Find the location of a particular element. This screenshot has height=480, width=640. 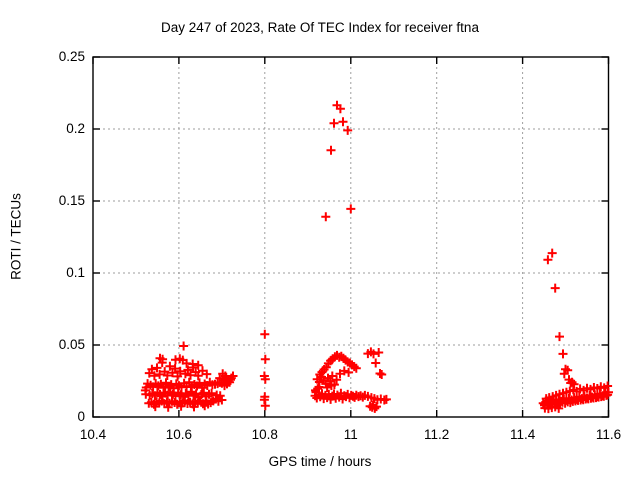

y-tick-label: 0.2 is located at coordinates (75, 128).